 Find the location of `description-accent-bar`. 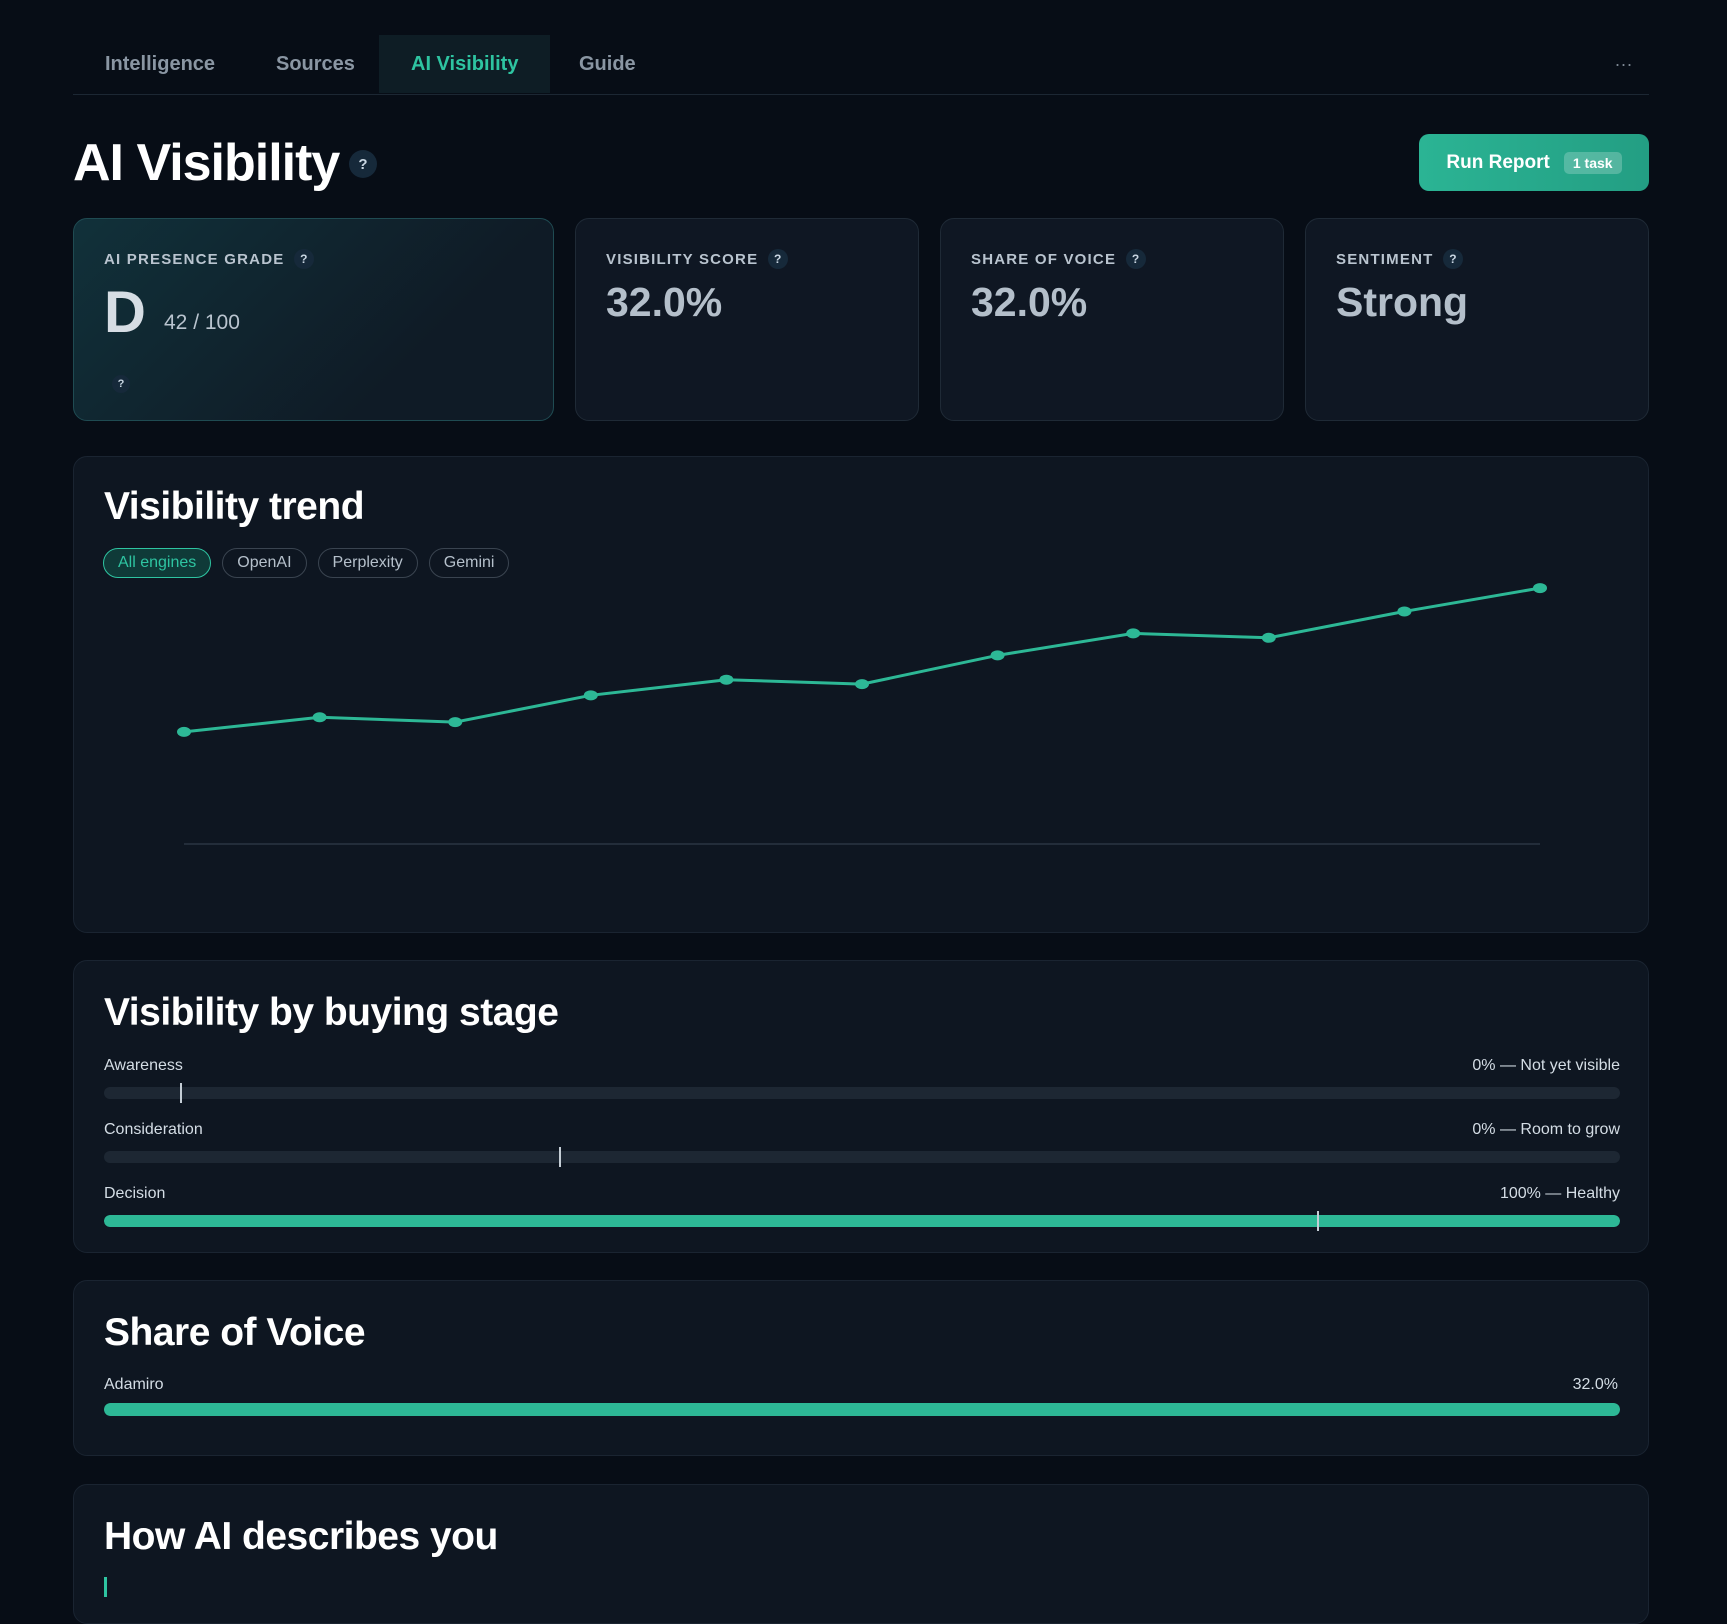

description-accent-bar is located at coordinates (105, 1587).